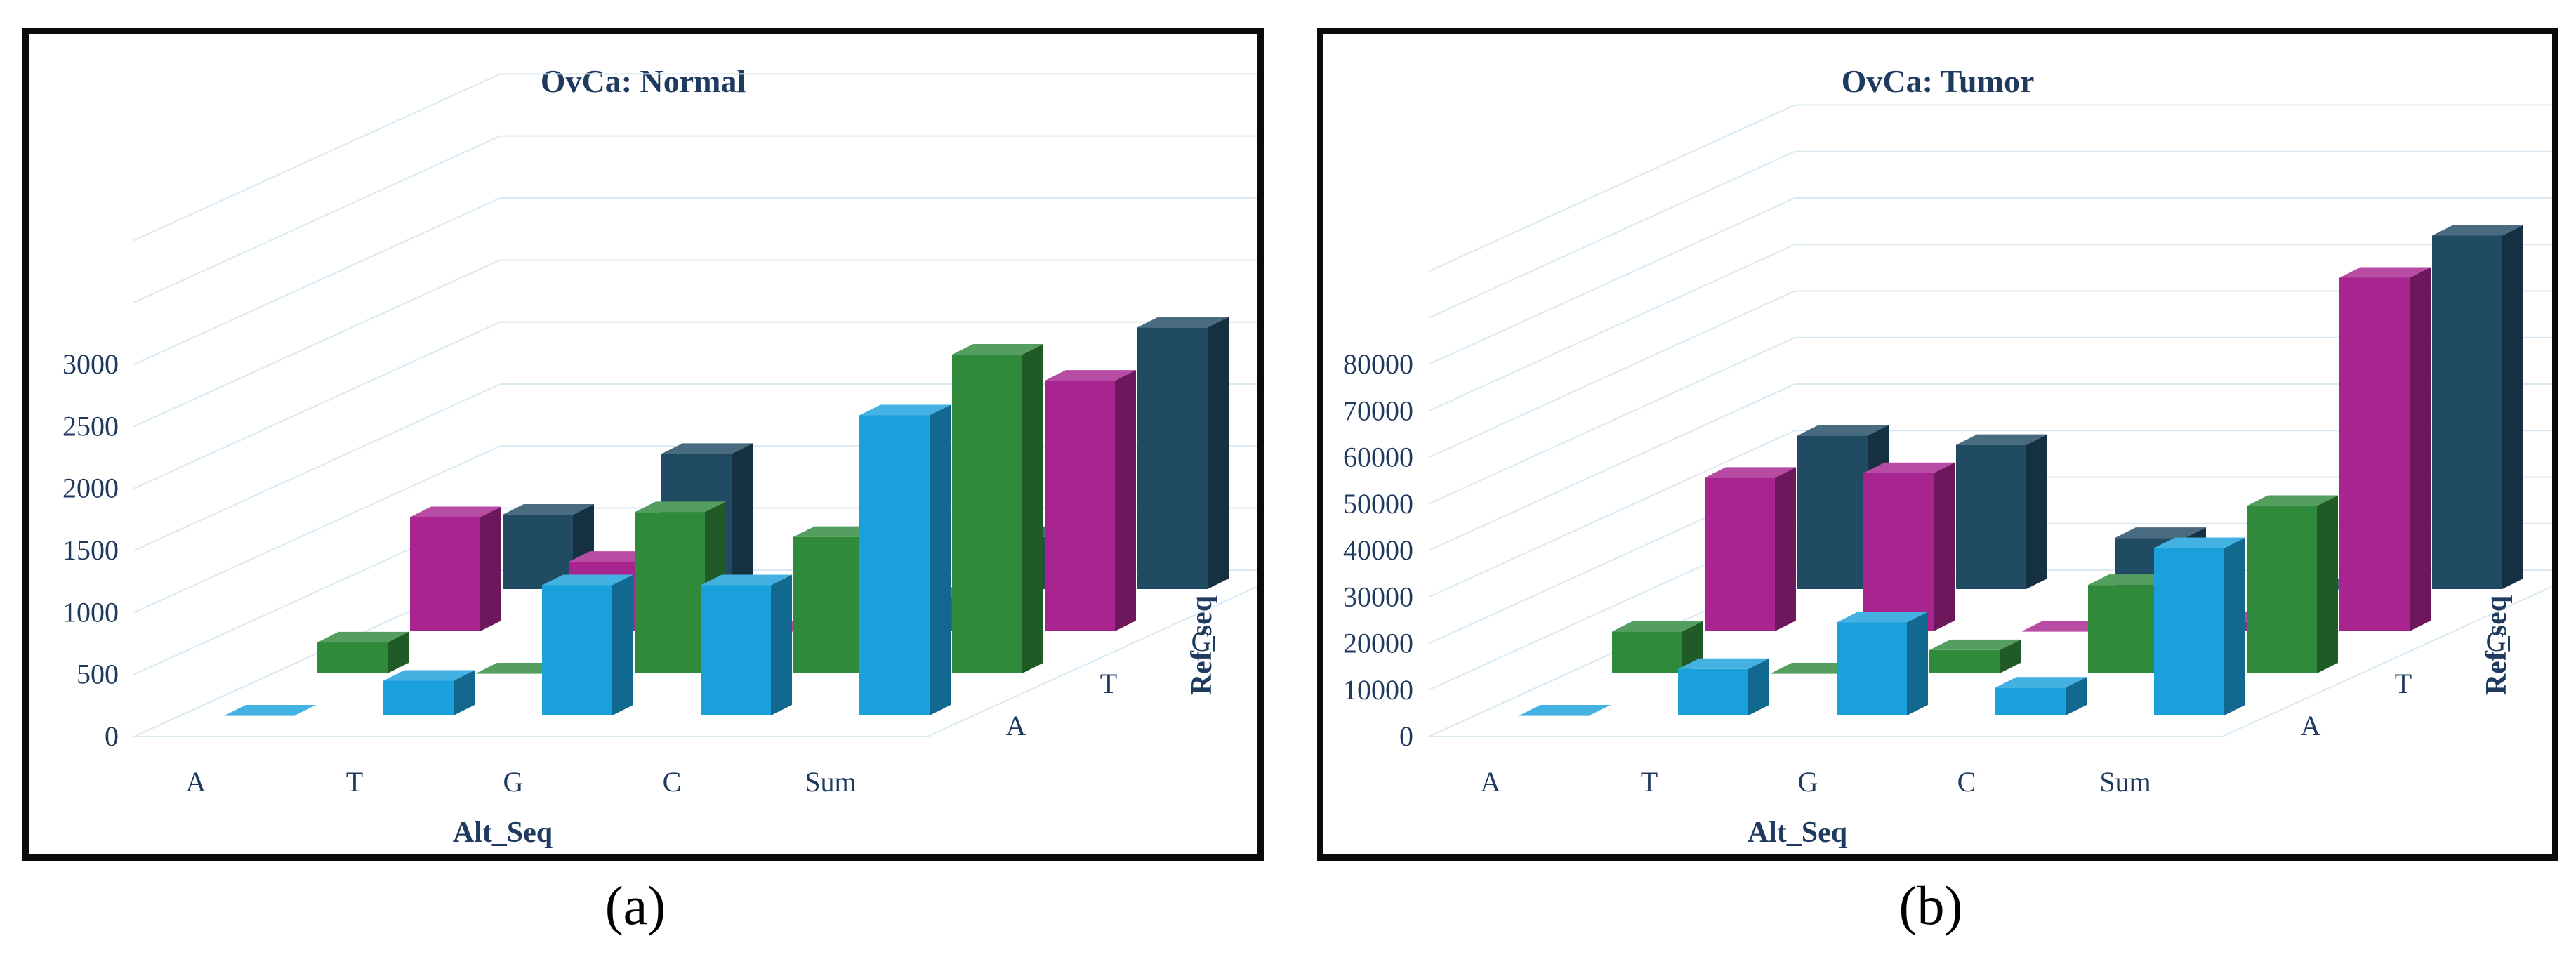  I want to click on x-category-label: G, so click(1808, 782).